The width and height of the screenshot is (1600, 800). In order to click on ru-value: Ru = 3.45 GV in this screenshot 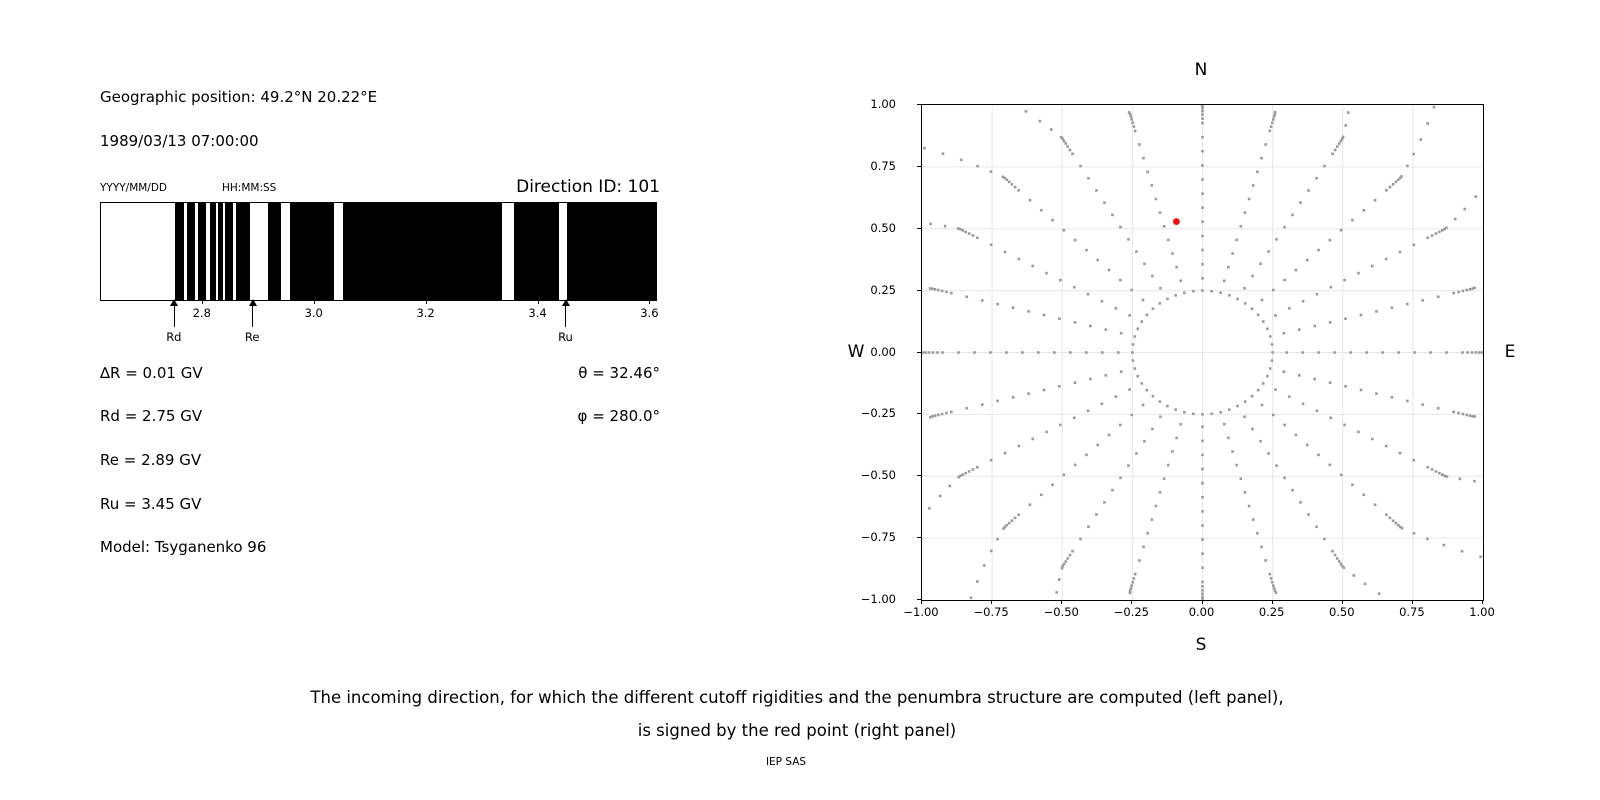, I will do `click(151, 504)`.